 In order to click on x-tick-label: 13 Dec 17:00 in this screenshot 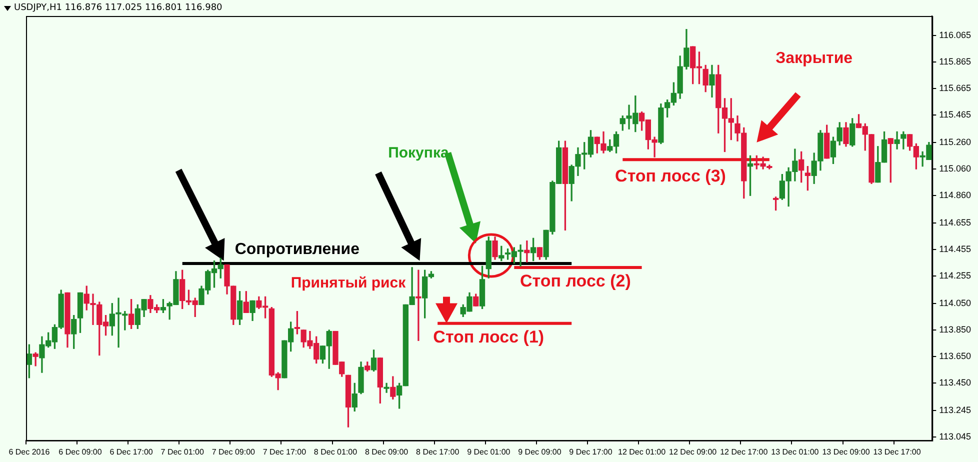, I will do `click(897, 451)`.